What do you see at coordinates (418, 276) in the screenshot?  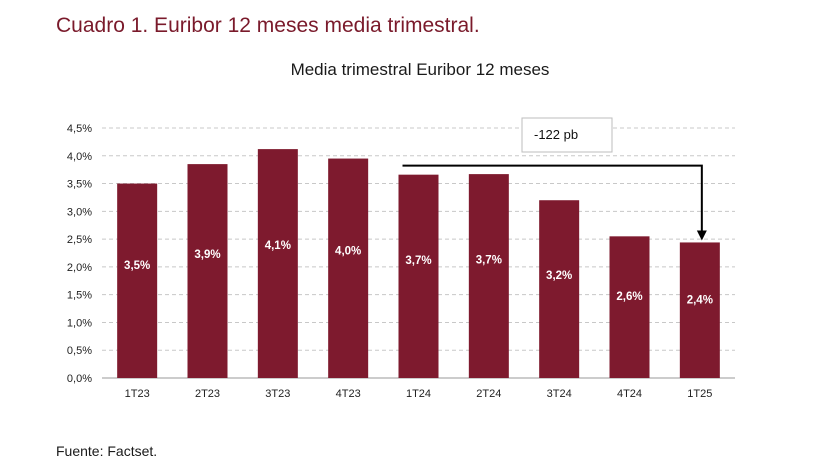 I see `bar-1T24` at bounding box center [418, 276].